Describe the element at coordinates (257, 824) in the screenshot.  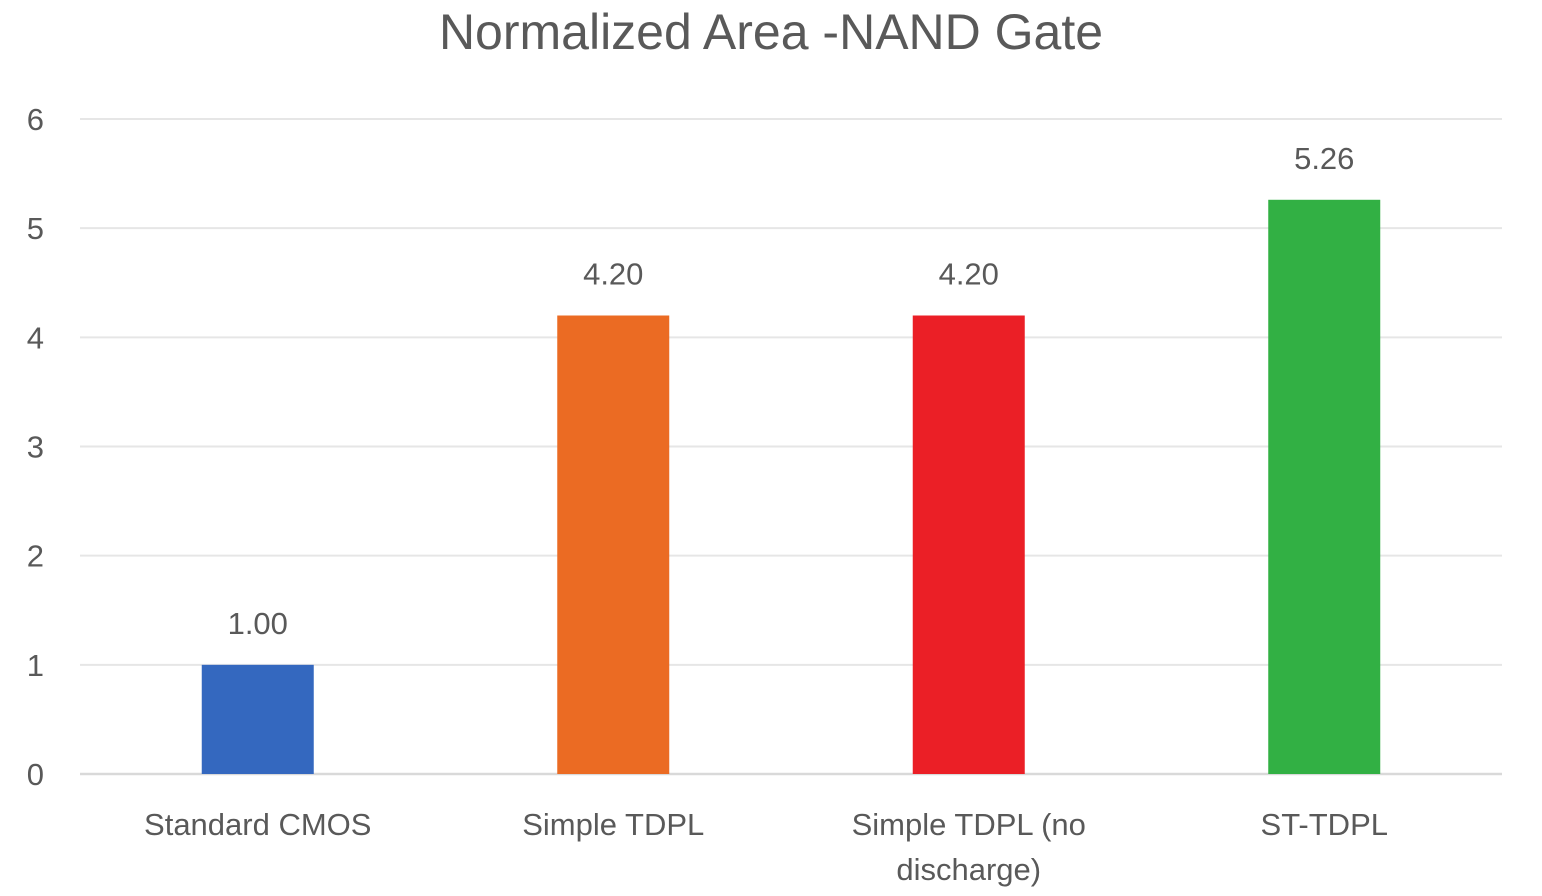
I see `x-tick-label: Standard CMOS` at that location.